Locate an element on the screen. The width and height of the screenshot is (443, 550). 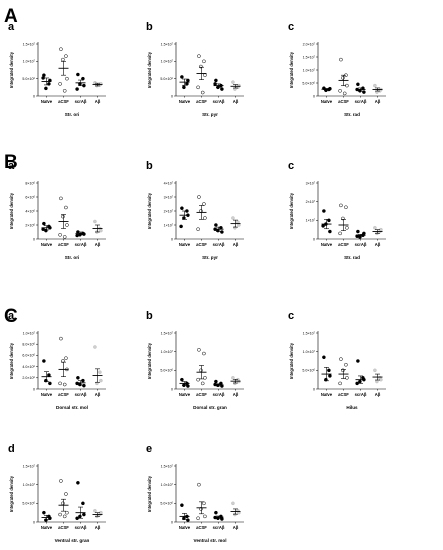
y-tick-label: 6.0×10⁶ is located at coordinates (28, 356).